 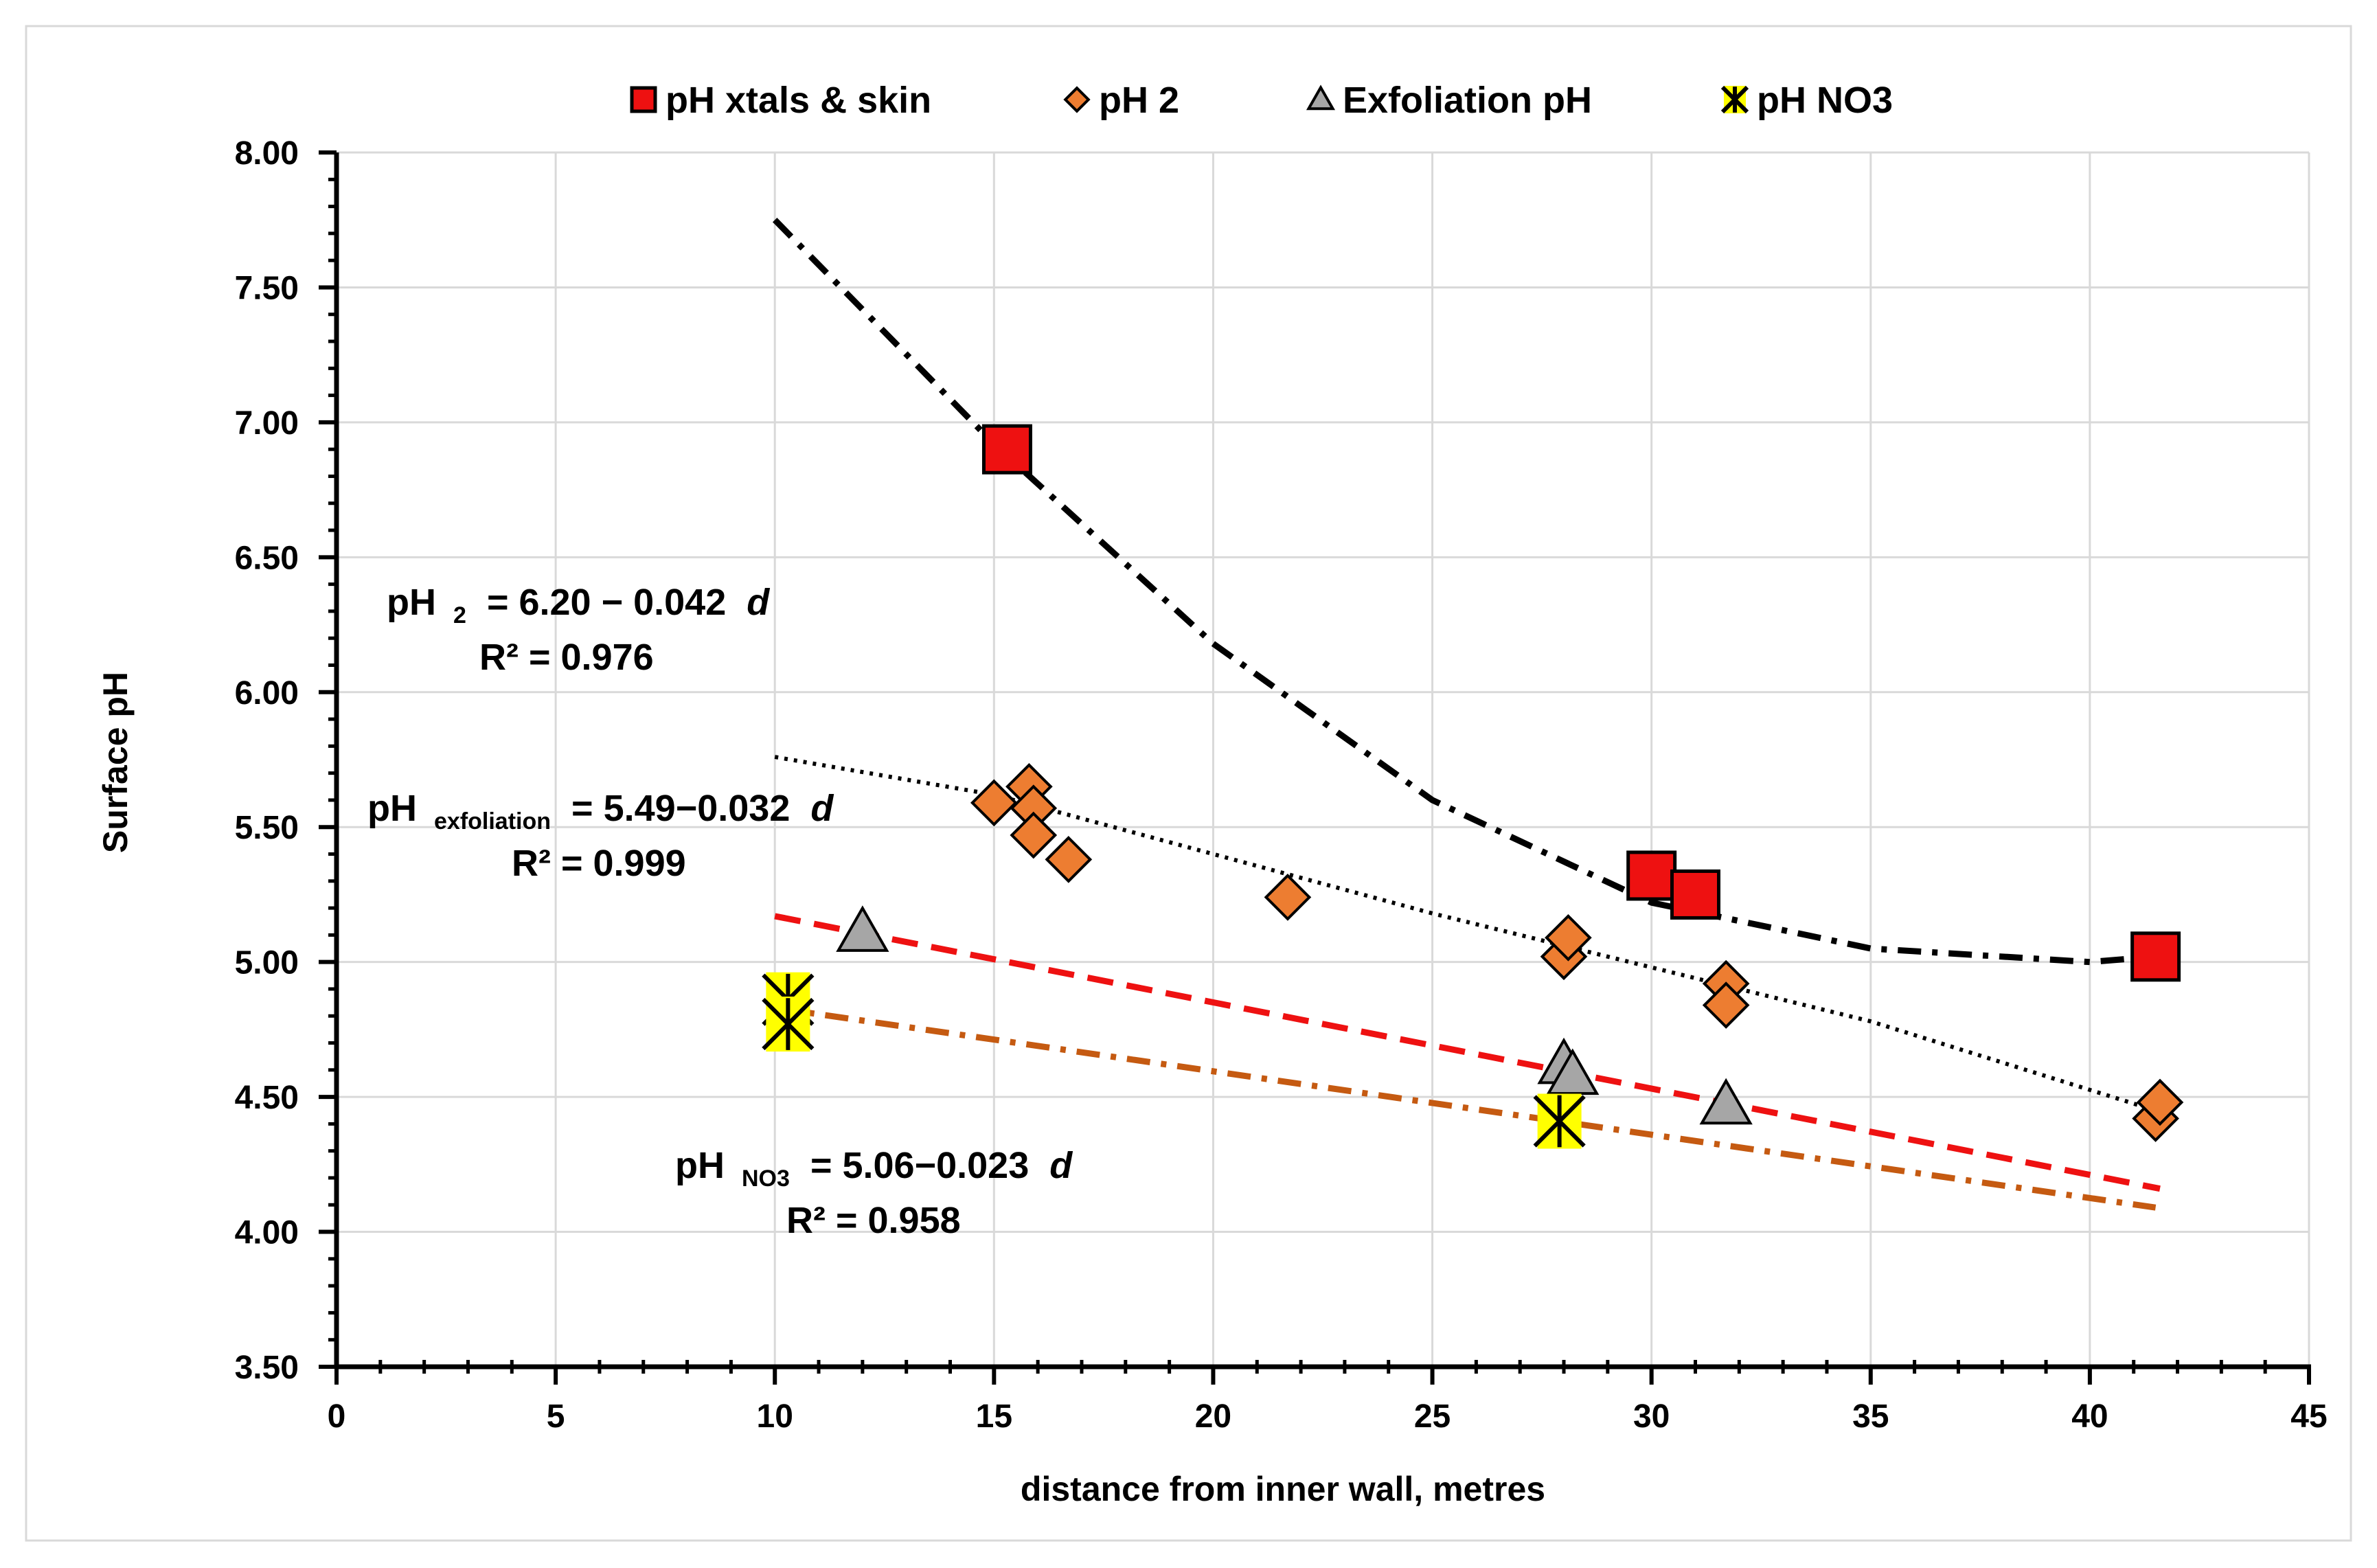 I want to click on x-tick-label: 30, so click(x=1652, y=1416).